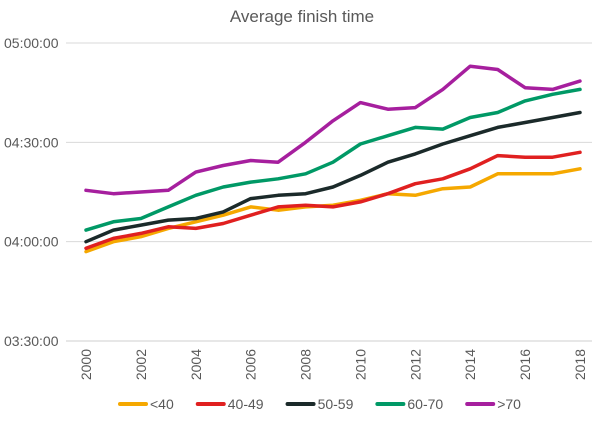  I want to click on y-tick-label: 03:30:00, so click(31, 341).